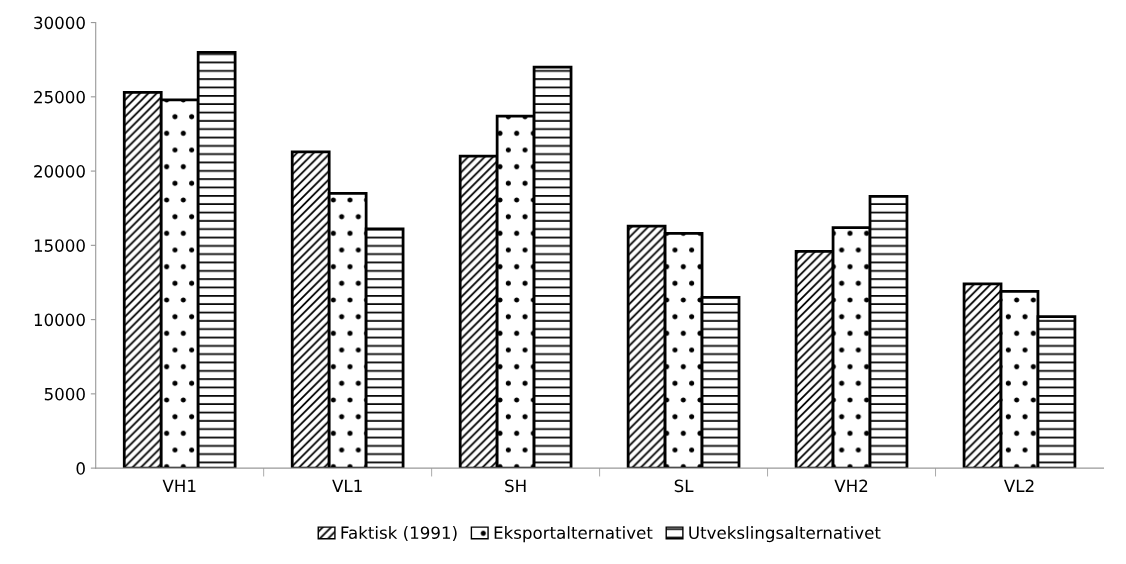 This screenshot has height=564, width=1126. I want to click on y-tick-label: 10000, so click(59, 320).